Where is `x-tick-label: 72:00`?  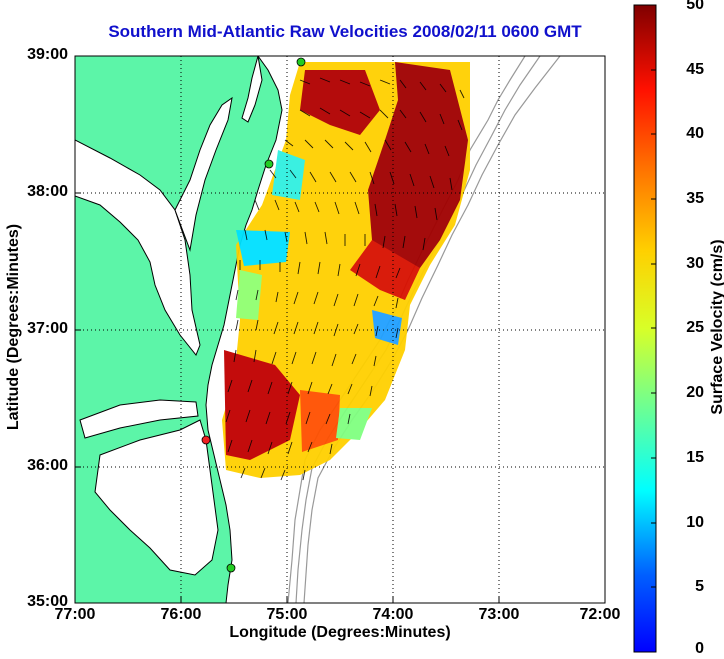 x-tick-label: 72:00 is located at coordinates (600, 614).